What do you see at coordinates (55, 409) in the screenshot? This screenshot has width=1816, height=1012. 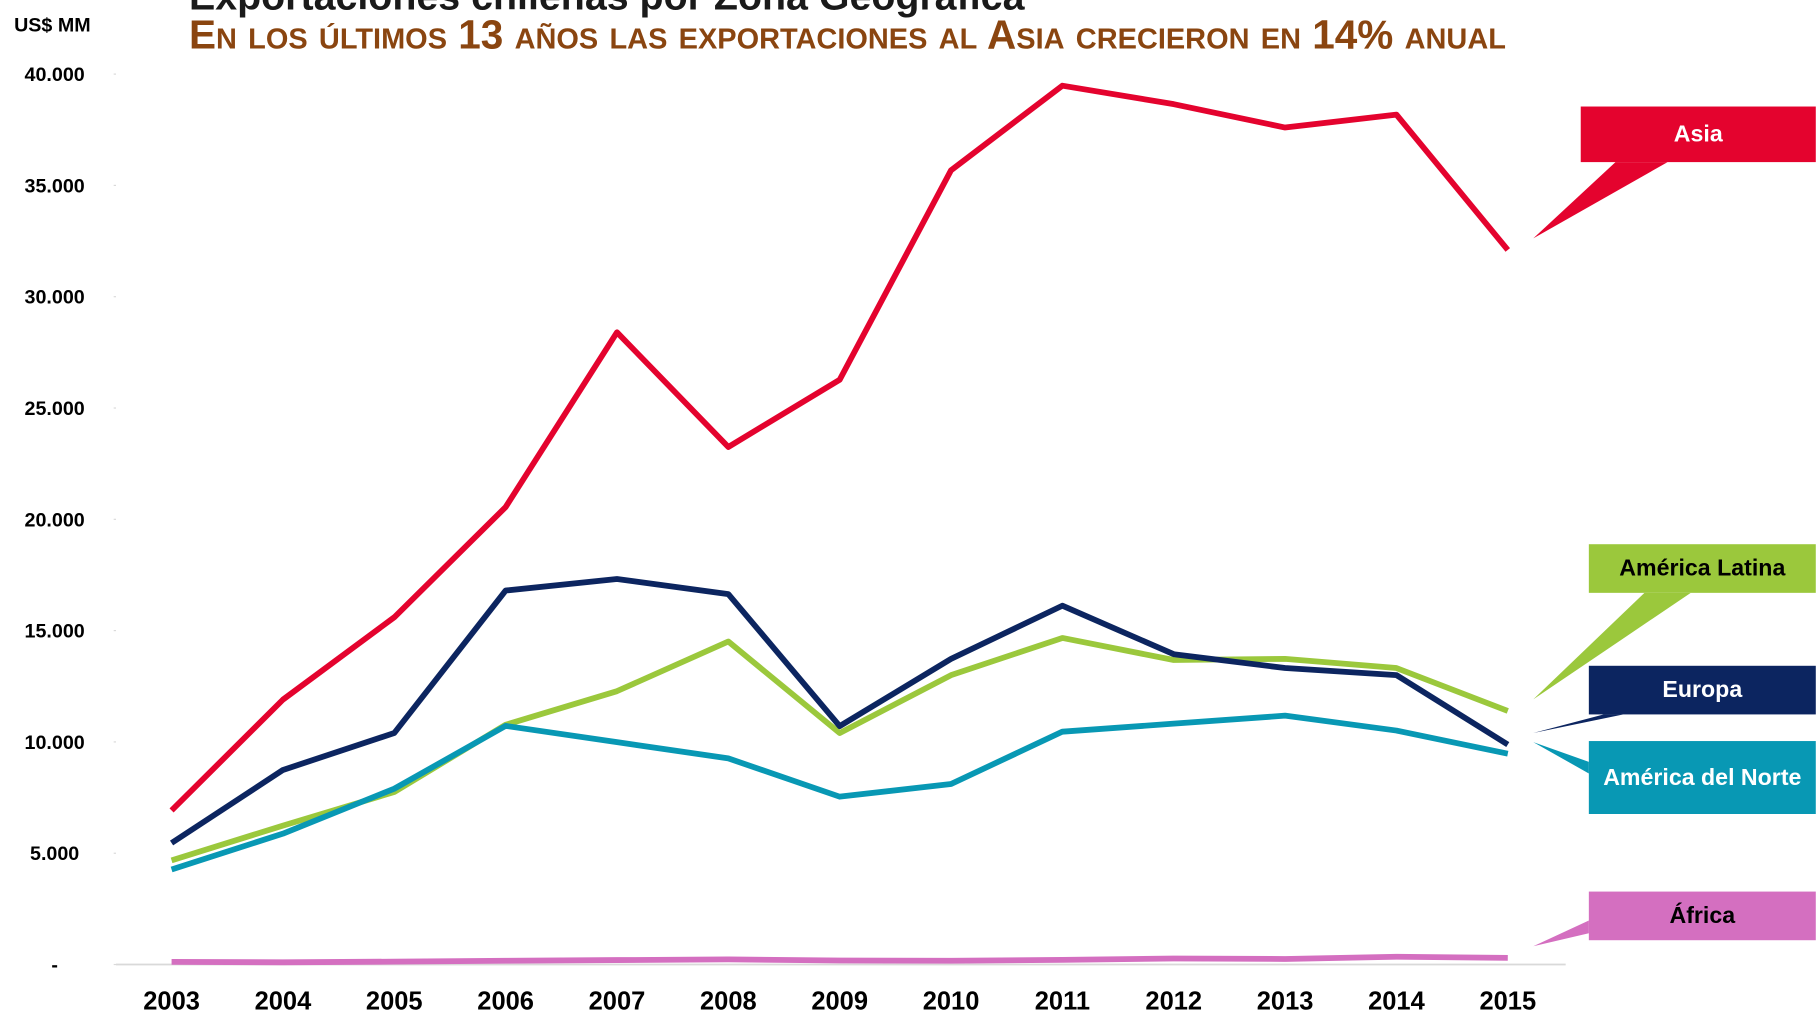 I see `y-tick-label: 25.000` at bounding box center [55, 409].